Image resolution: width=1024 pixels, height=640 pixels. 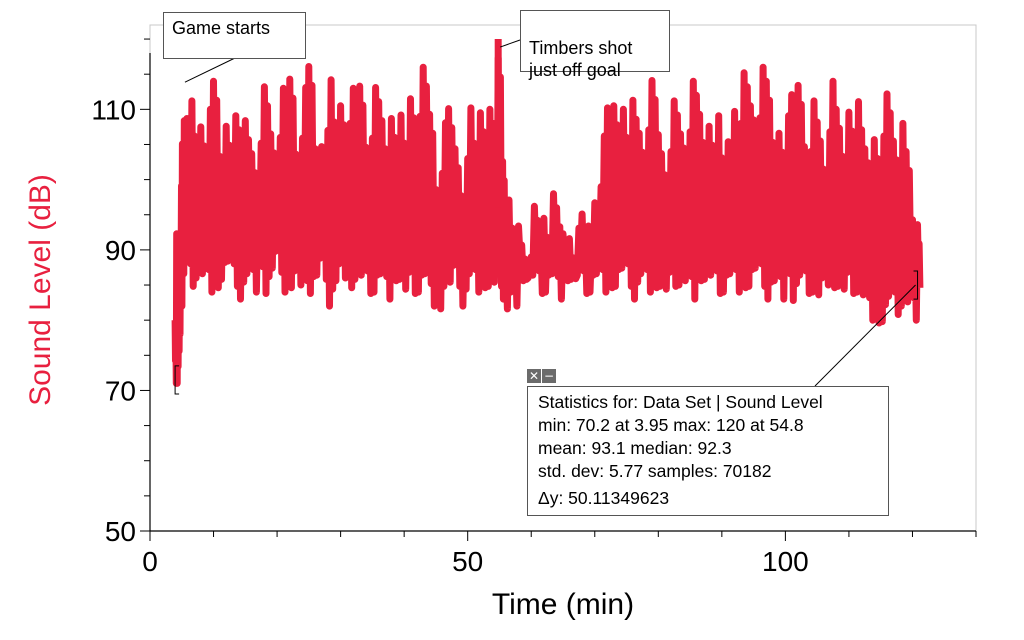 I want to click on annotation-timbers-shot: Timbers shot just off goal, so click(x=595, y=45).